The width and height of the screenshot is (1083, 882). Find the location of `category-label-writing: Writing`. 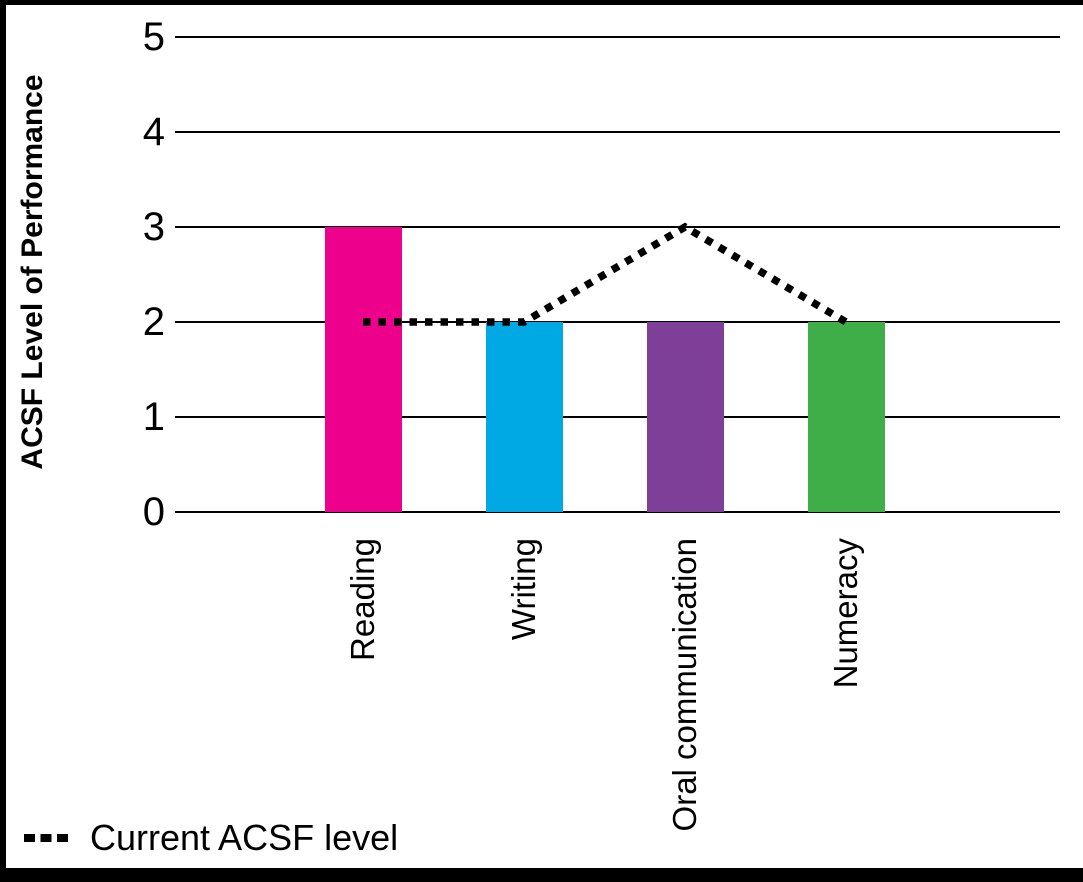

category-label-writing: Writing is located at coordinates (523, 589).